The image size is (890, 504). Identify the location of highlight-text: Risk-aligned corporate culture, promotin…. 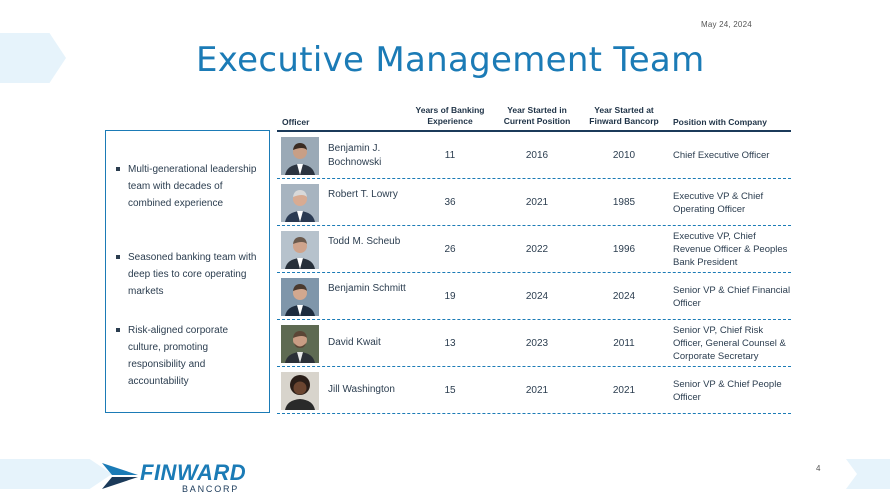
(178, 356).